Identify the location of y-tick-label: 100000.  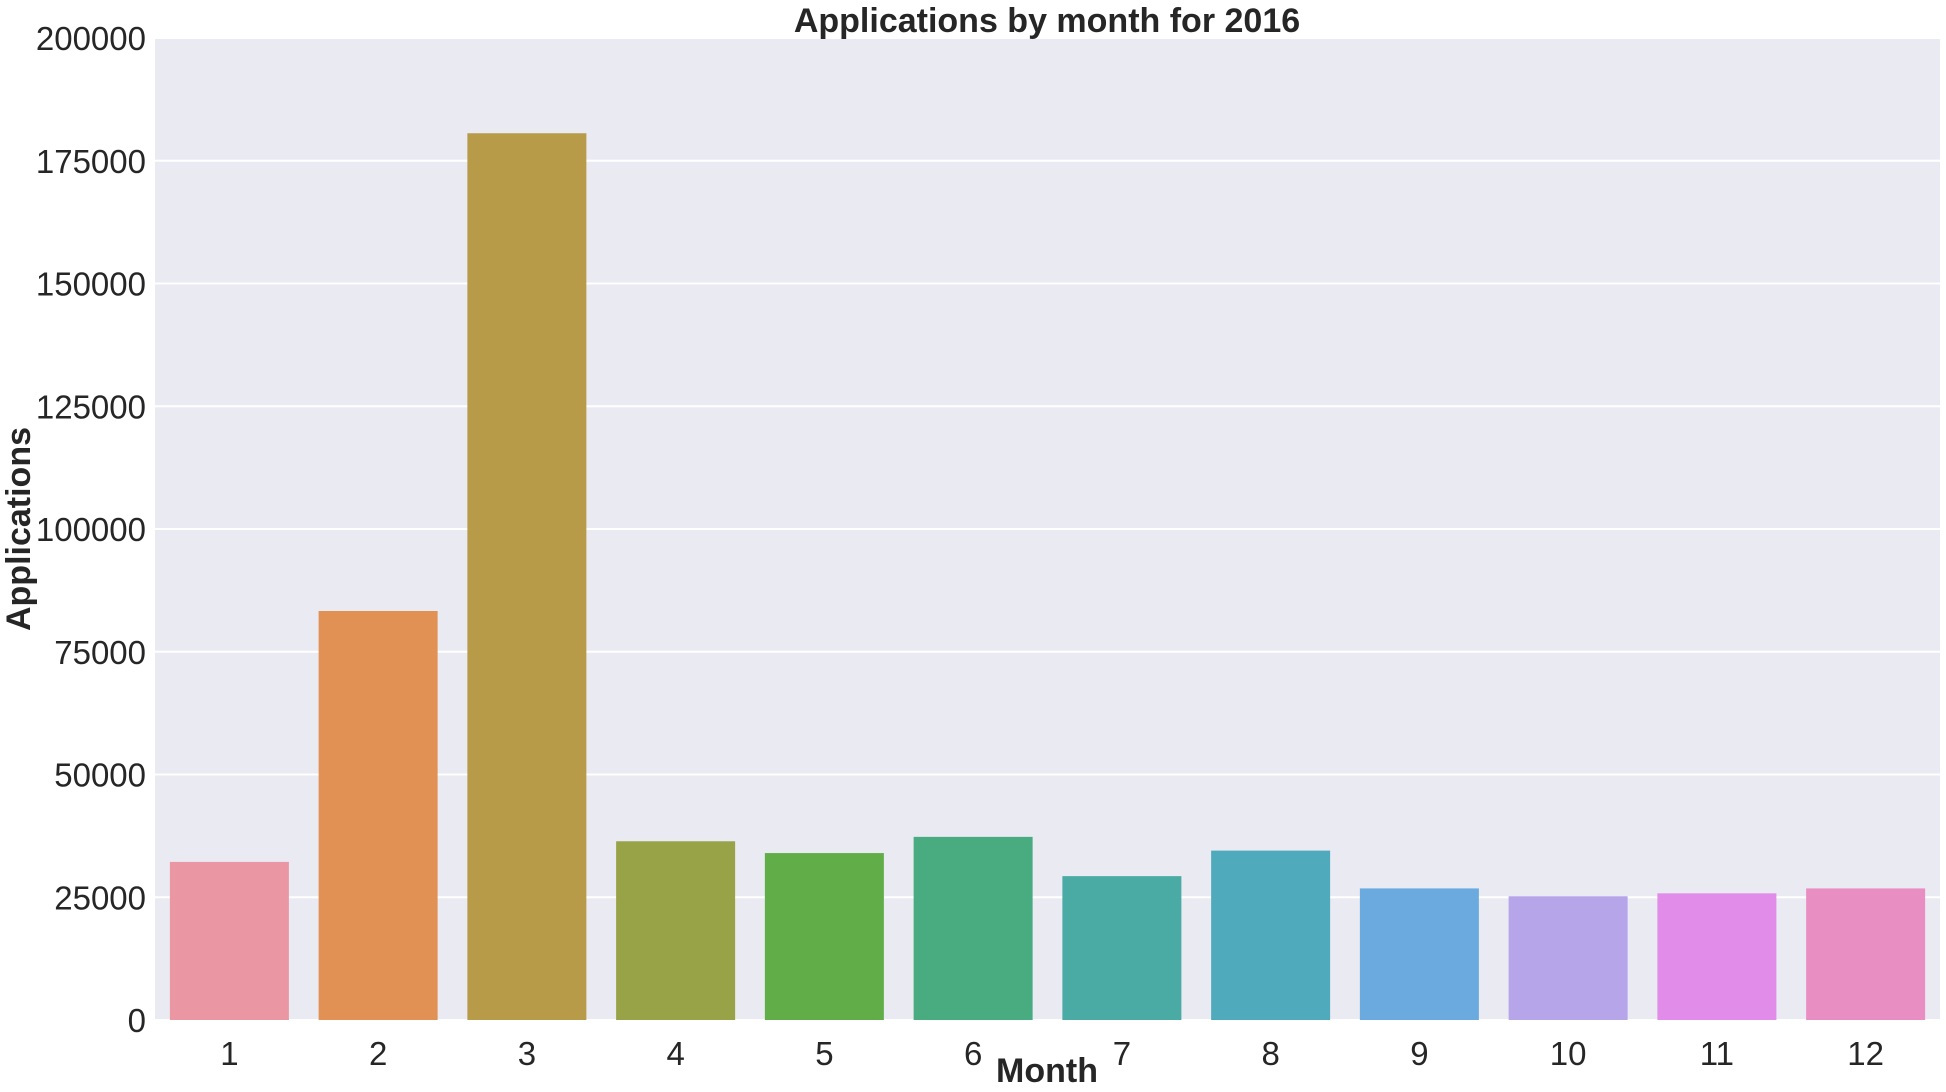
(91, 529).